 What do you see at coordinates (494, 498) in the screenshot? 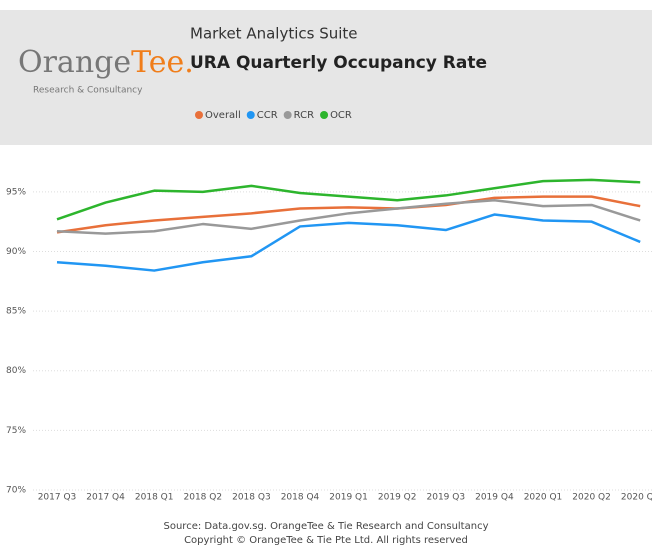
I see `x-tick-label: 2019 Q4` at bounding box center [494, 498].